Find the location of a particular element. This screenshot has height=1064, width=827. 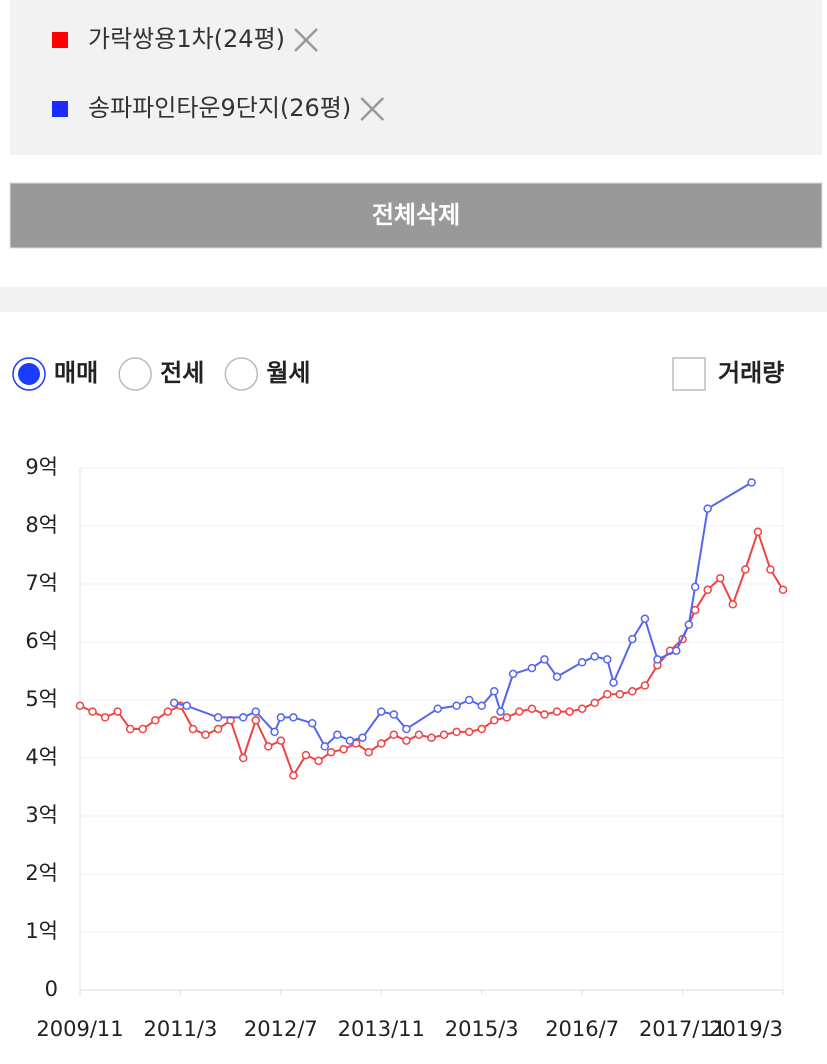

radio-label: 월세 is located at coordinates (288, 373).